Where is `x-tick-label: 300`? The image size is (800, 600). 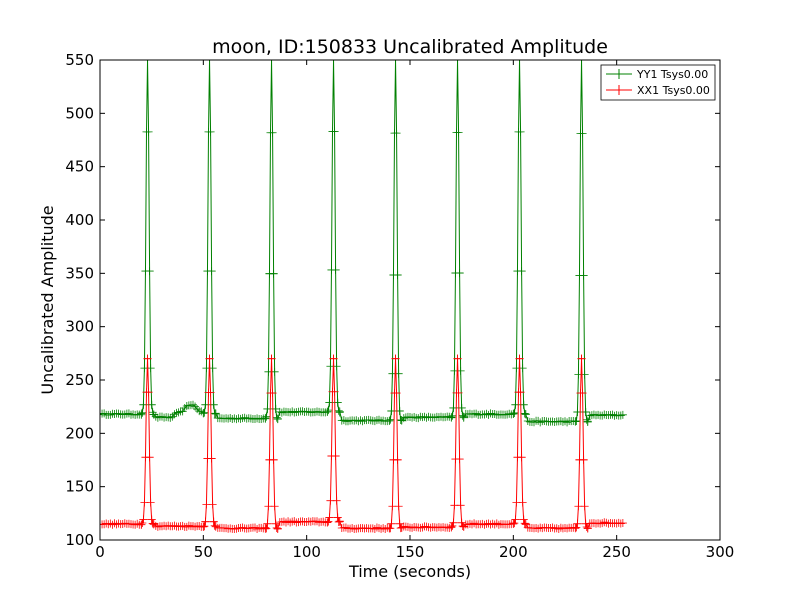
x-tick-label: 300 is located at coordinates (720, 552).